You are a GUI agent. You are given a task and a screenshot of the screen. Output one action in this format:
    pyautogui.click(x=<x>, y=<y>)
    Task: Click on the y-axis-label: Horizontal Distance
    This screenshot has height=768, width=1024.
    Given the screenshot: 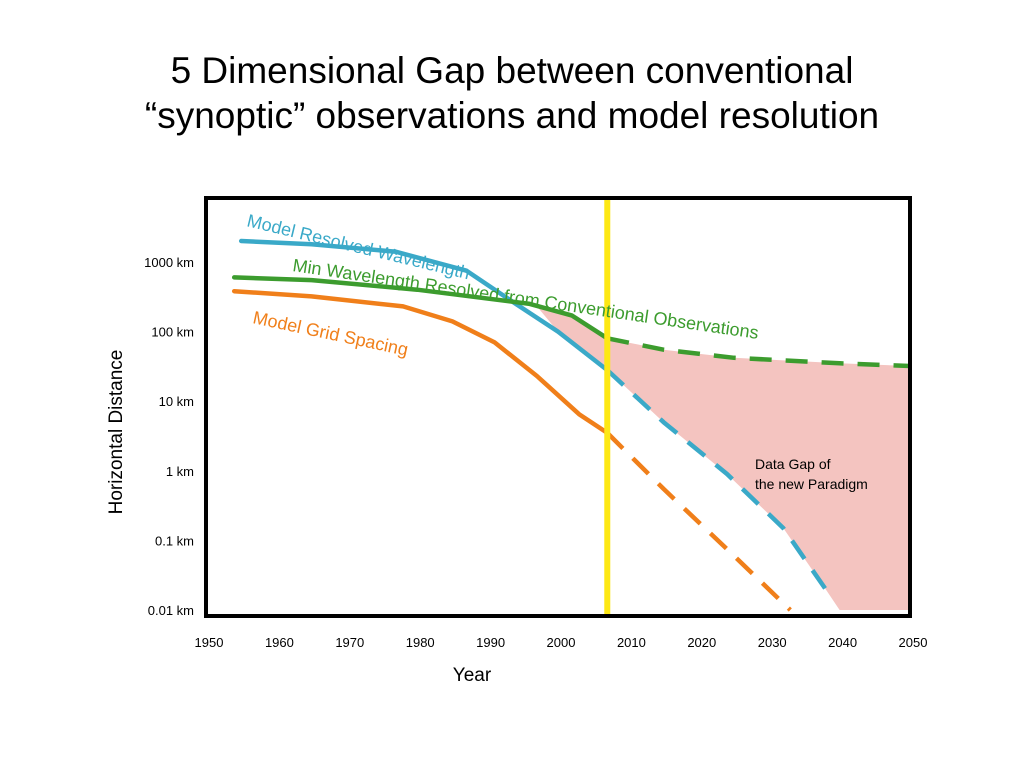 What is the action you would take?
    pyautogui.click(x=116, y=432)
    